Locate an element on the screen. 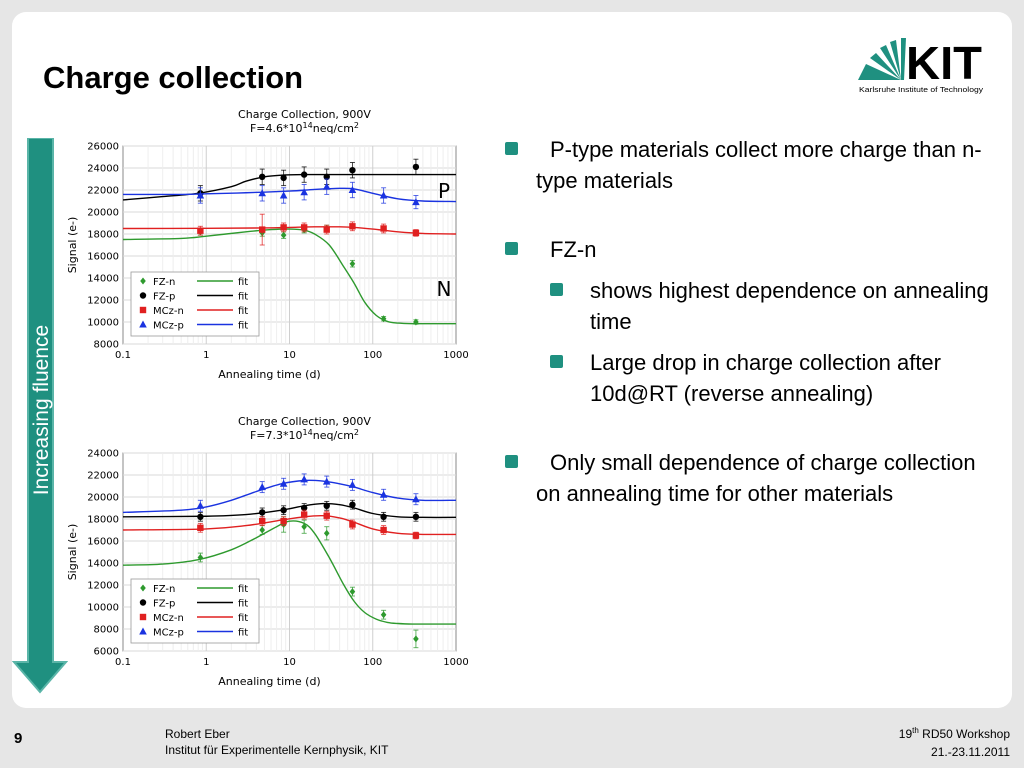 This screenshot has height=768, width=1024. chart-1-ytick-label: 22000 is located at coordinates (103, 476).